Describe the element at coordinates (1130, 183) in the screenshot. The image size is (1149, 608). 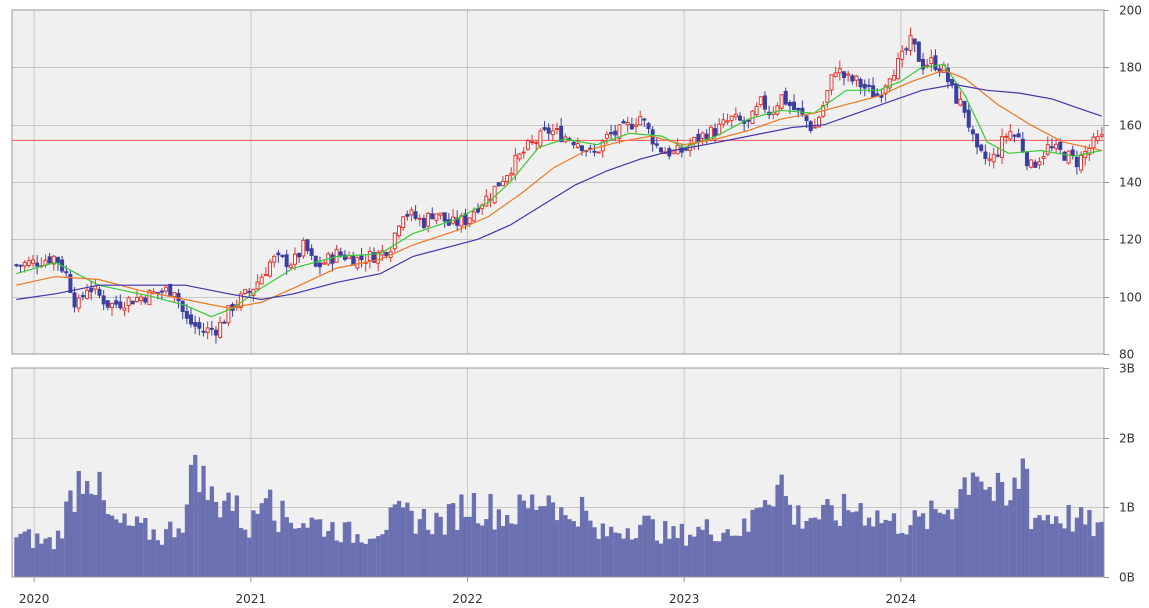
I see `price-tick-label: 140` at that location.